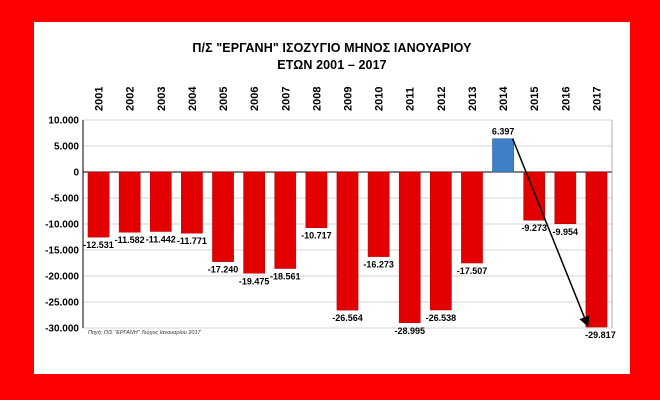  I want to click on data-label: -28.995, so click(409, 331).